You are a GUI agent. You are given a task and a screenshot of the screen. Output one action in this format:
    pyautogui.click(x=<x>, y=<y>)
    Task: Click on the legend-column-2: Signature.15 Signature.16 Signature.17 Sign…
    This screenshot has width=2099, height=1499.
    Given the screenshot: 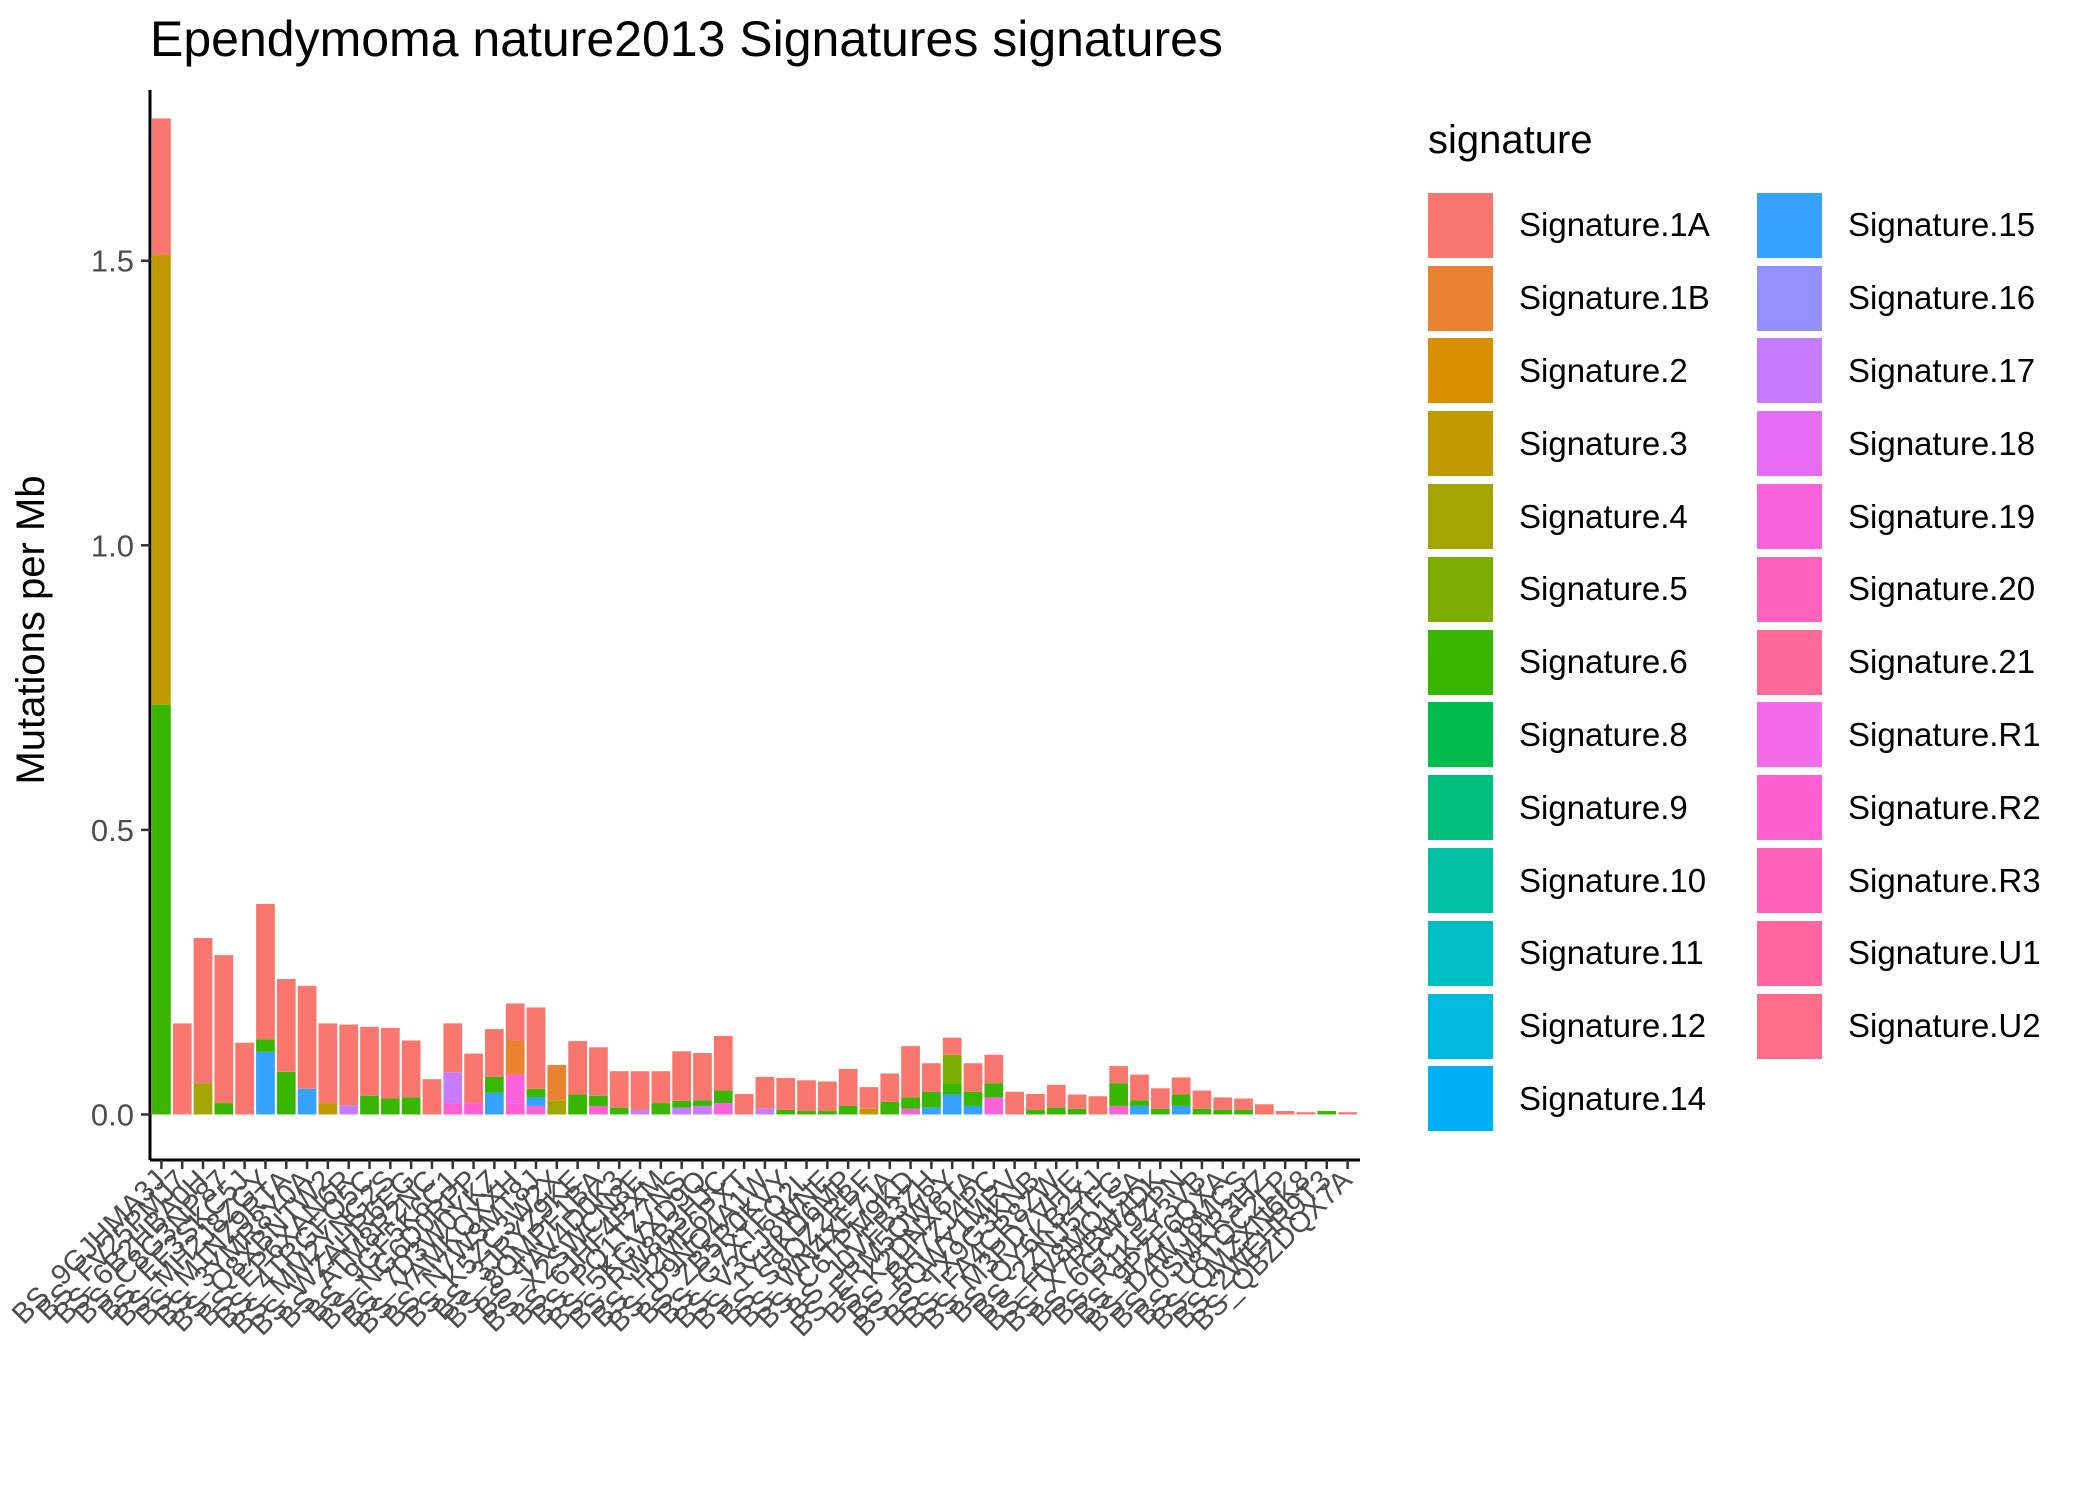 What is the action you would take?
    pyautogui.click(x=1906, y=662)
    